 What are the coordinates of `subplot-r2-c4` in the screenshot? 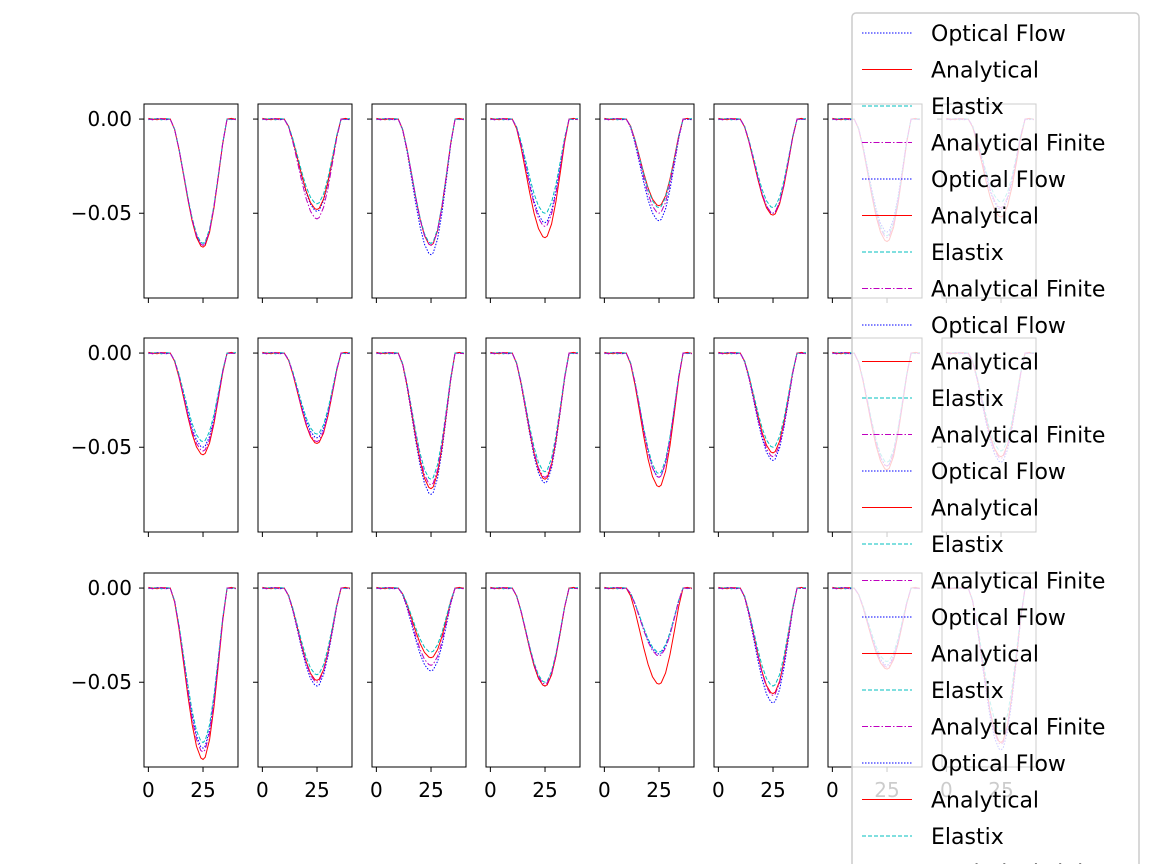 It's located at (531, 437).